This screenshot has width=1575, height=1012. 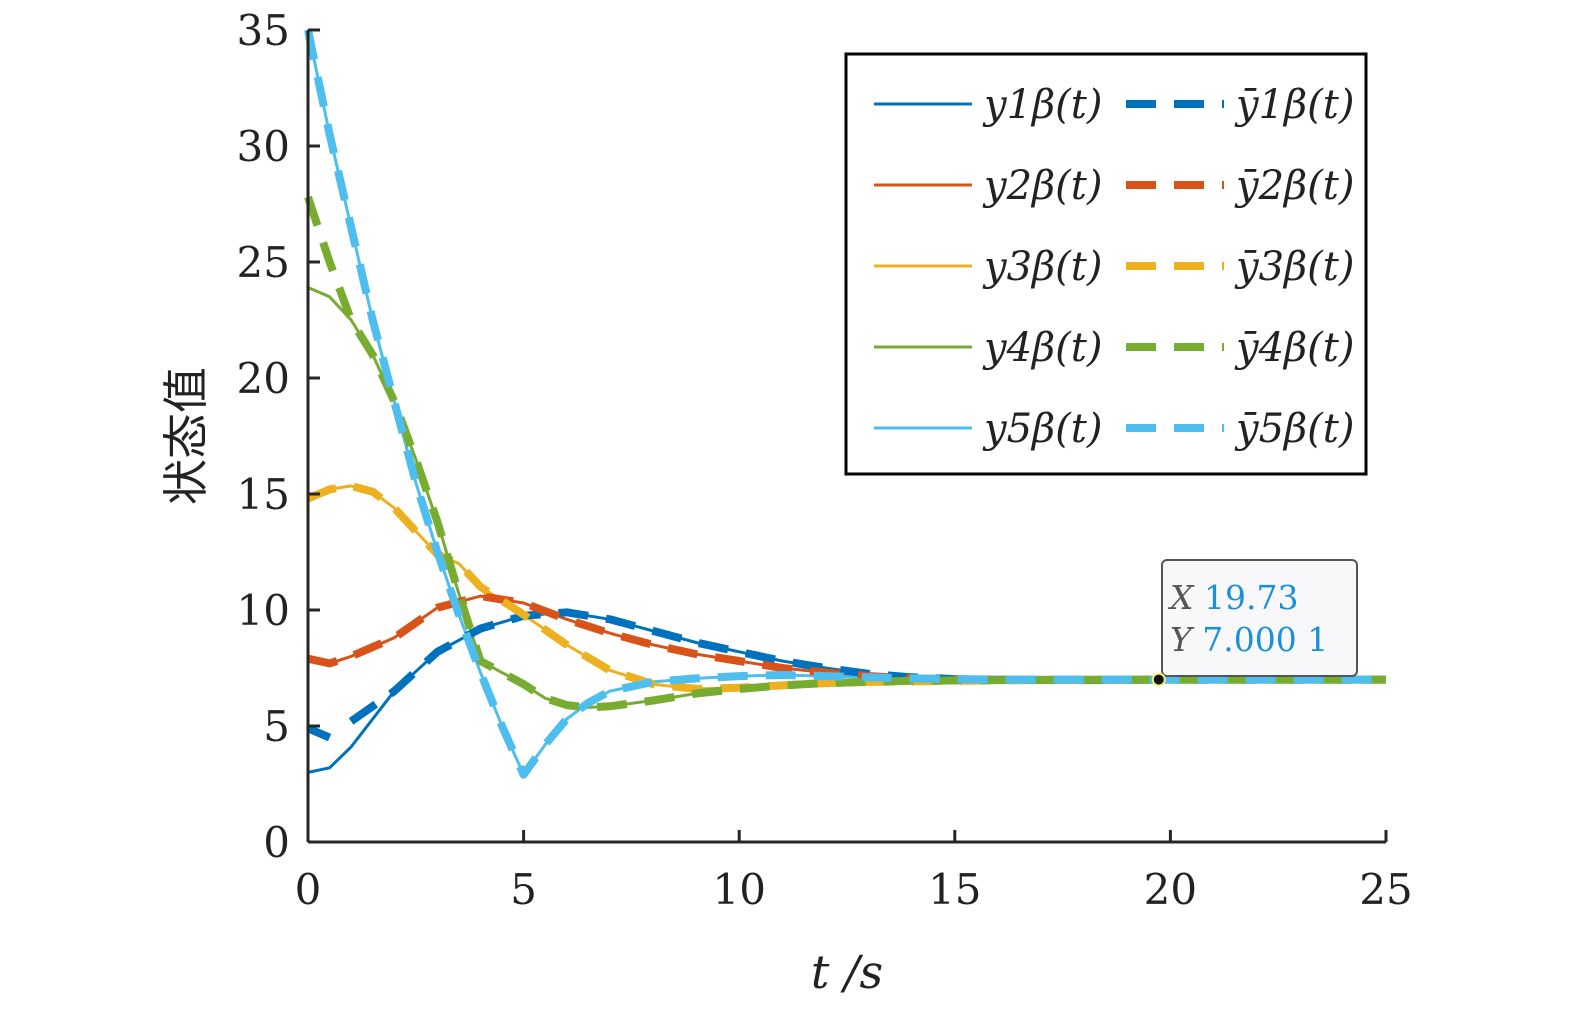 What do you see at coordinates (1294, 348) in the screenshot?
I see `legend-label: ȳ4β(t)` at bounding box center [1294, 348].